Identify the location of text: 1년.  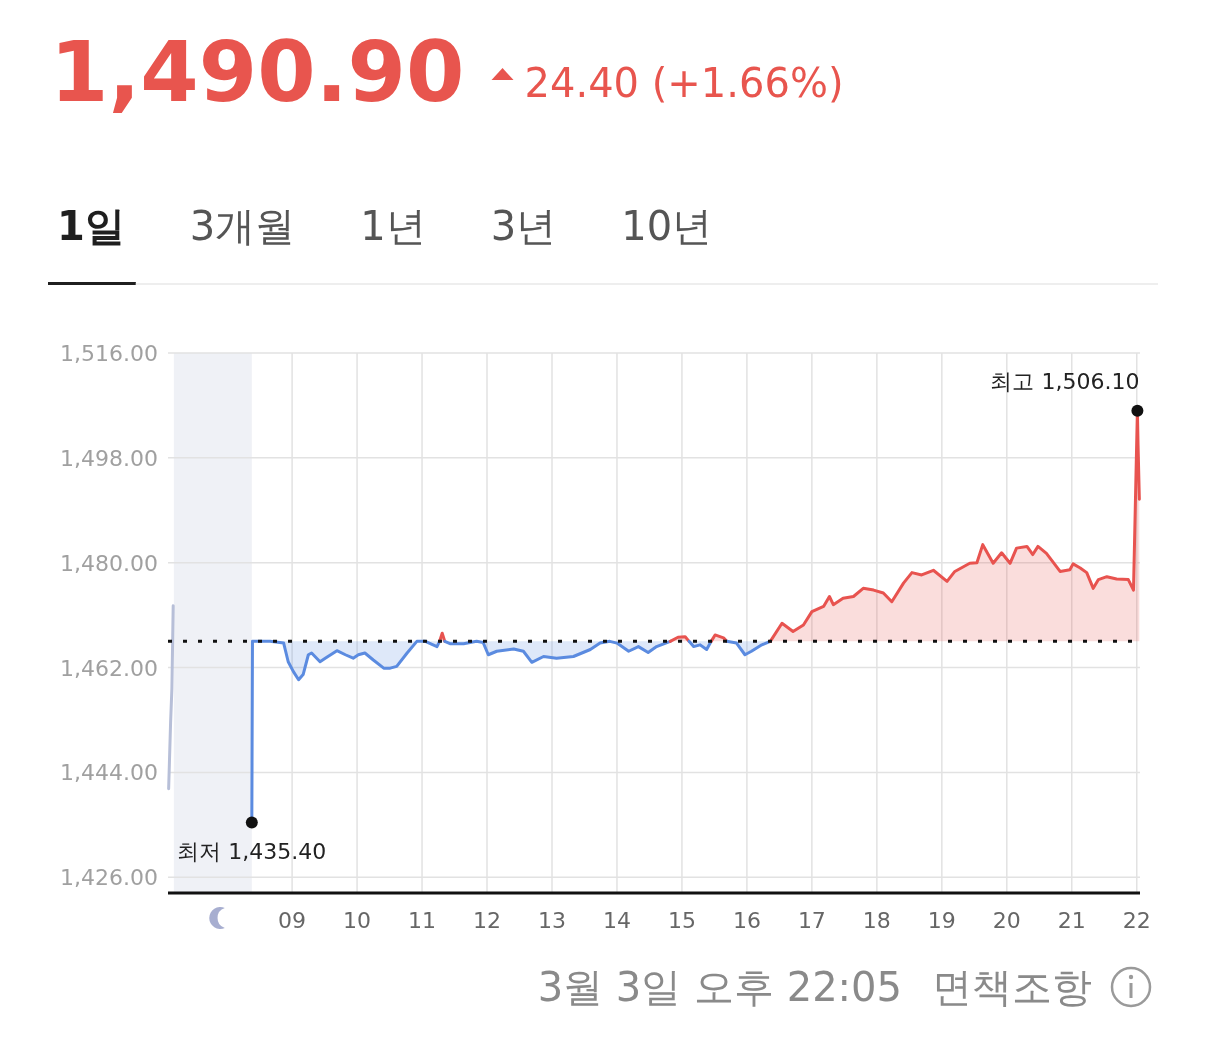
(393, 226).